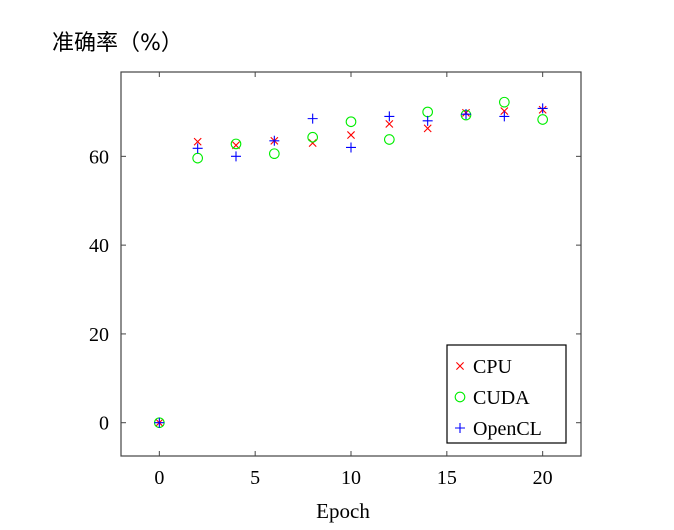 This screenshot has height=530, width=674. I want to click on y-axis-title: 准确率（%）, so click(117, 43).